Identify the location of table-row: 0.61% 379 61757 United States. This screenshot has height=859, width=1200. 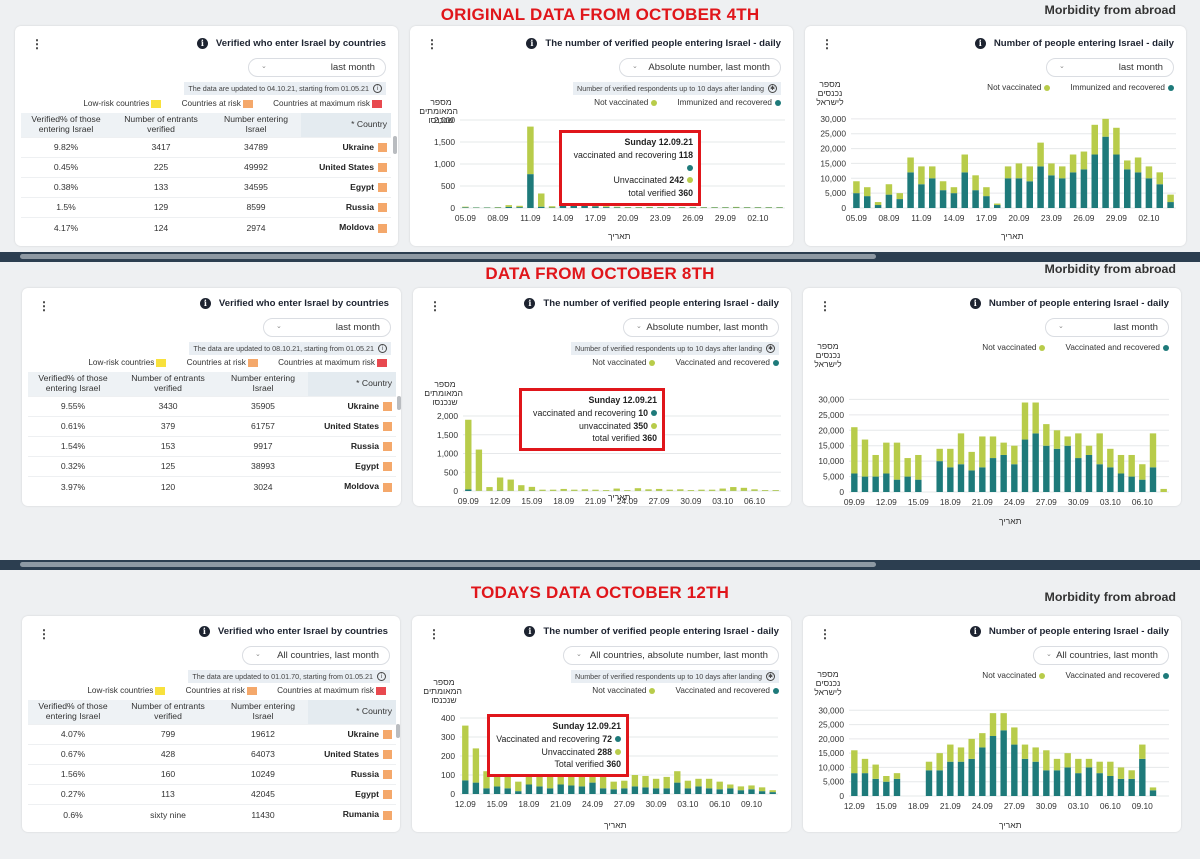
(212, 426).